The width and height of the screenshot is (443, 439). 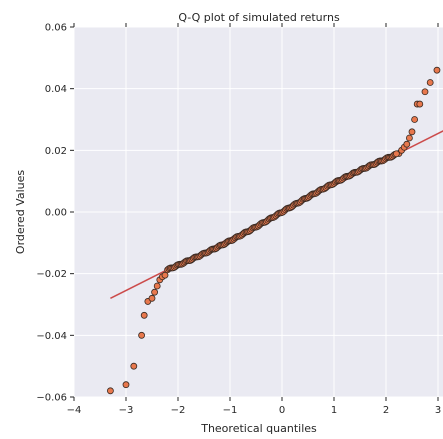 I want to click on x-tick-label: 2, so click(x=386, y=410).